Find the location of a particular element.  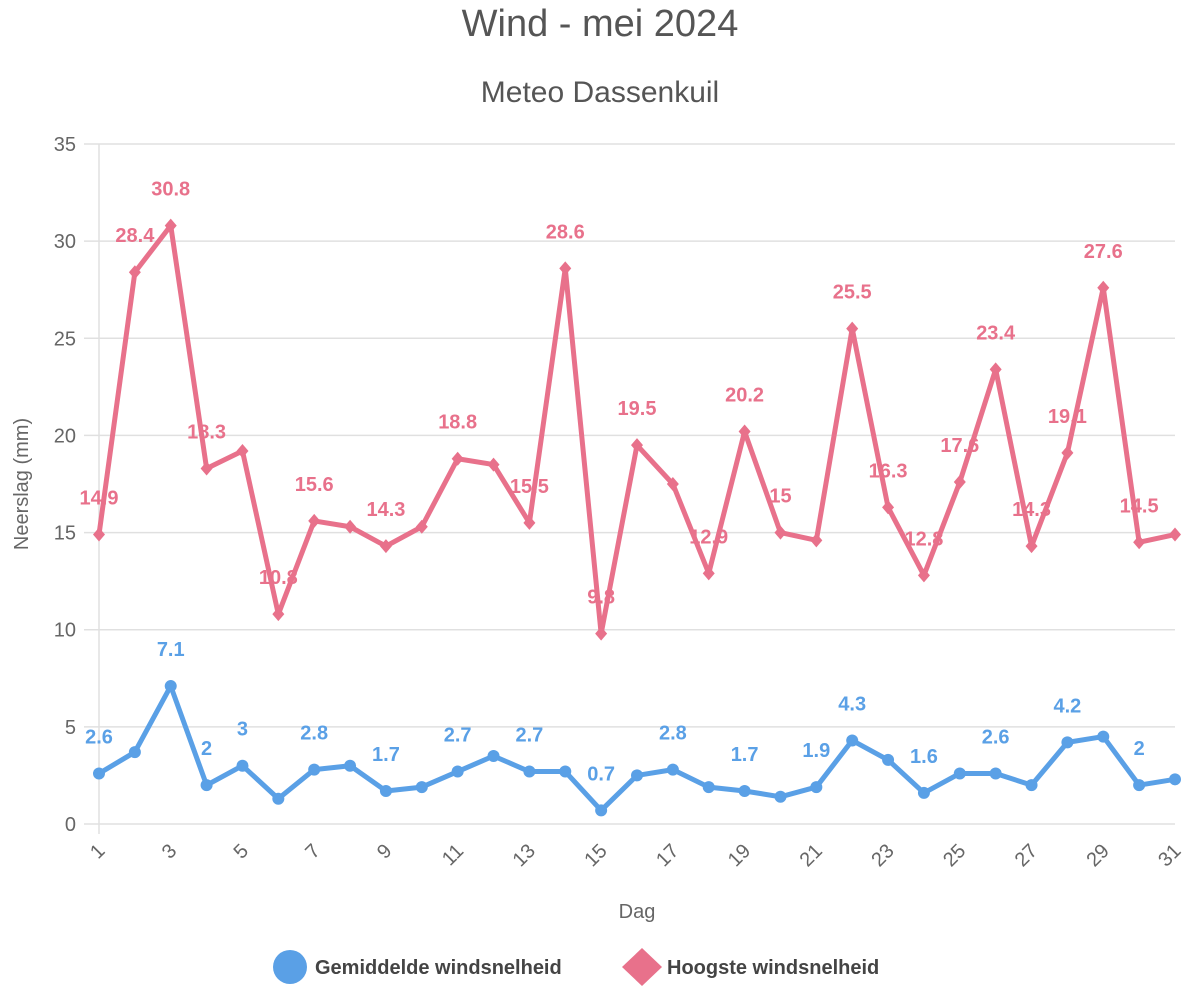

chart-subtitle: Meteo Dassenkuil is located at coordinates (600, 92).